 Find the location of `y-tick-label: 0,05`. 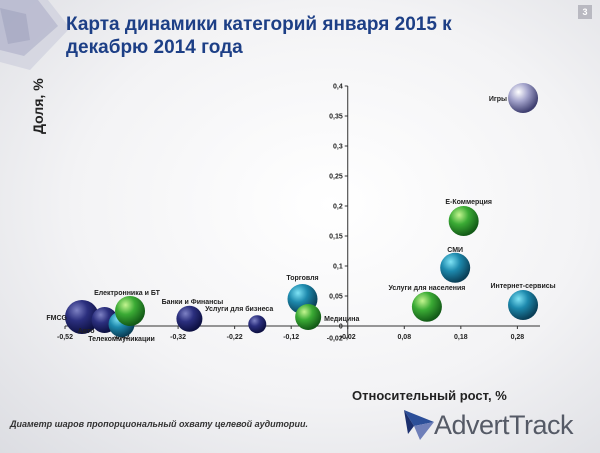

y-tick-label: 0,05 is located at coordinates (336, 297).